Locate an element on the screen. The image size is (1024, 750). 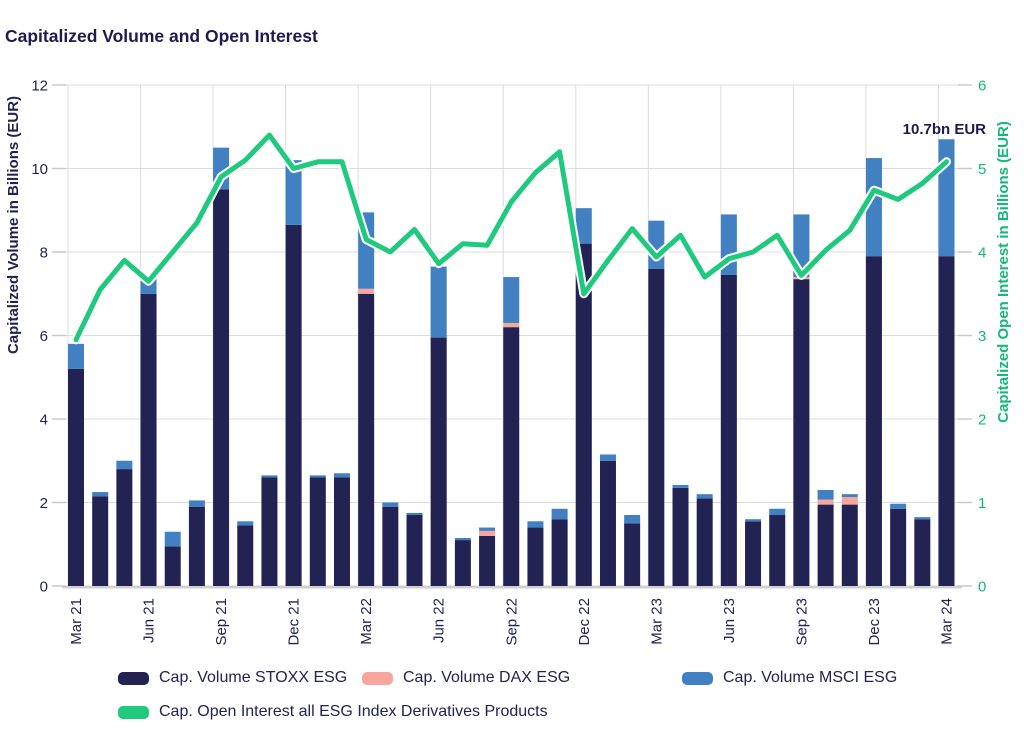
right-tick-label: 4 is located at coordinates (982, 253).